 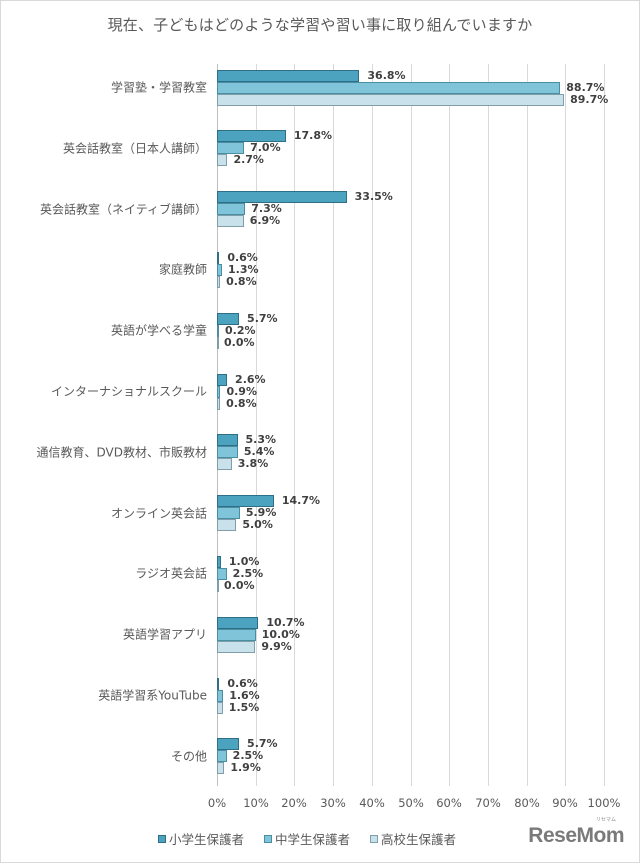 What do you see at coordinates (373, 197) in the screenshot?
I see `value-label: 33.5%` at bounding box center [373, 197].